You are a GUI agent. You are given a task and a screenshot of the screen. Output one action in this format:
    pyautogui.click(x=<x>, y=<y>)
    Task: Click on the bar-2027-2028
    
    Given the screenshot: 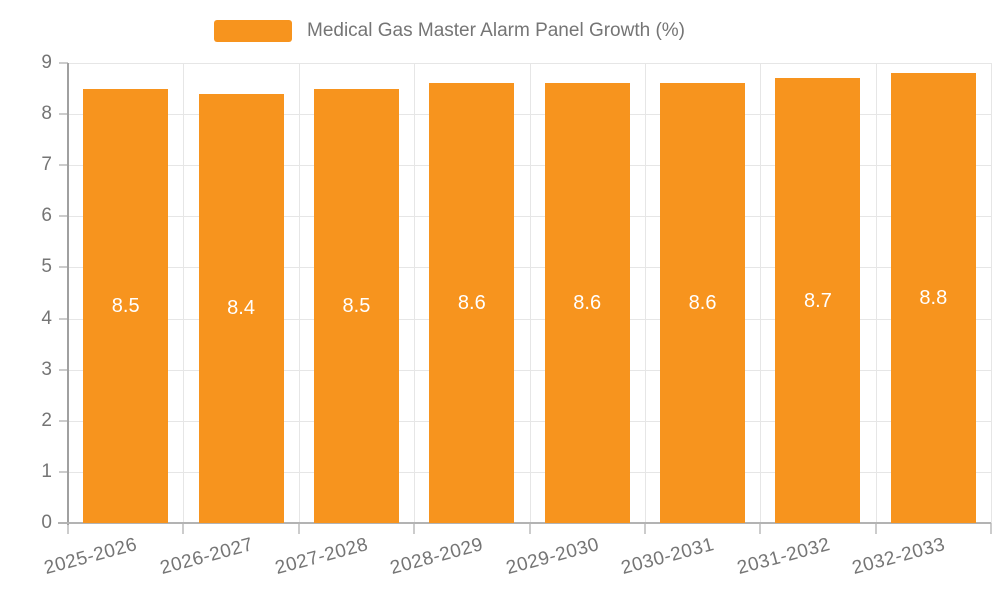 What is the action you would take?
    pyautogui.click(x=356, y=305)
    